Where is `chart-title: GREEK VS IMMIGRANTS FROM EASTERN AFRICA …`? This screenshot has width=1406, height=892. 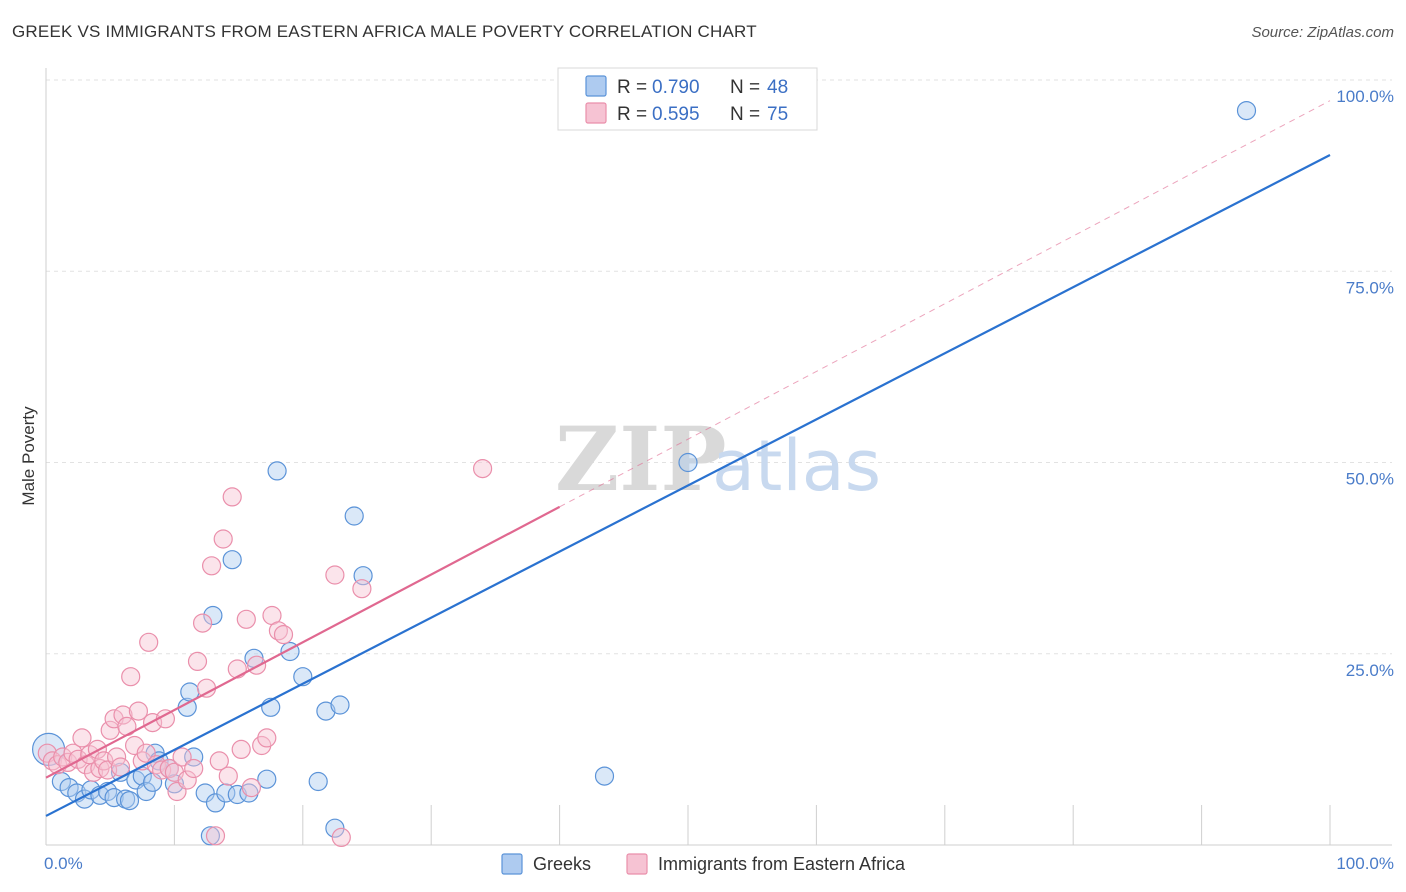
chart-title: GREEK VS IMMIGRANTS FROM EASTERN AFRICA … is located at coordinates (384, 31).